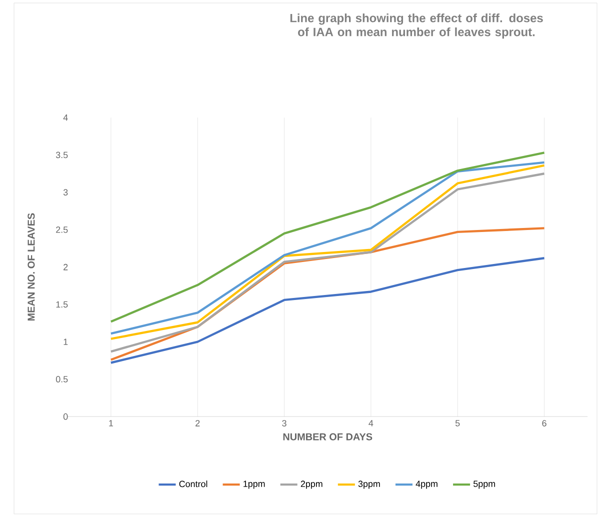  Describe the element at coordinates (369, 484) in the screenshot. I see `legend-label: 3ppm` at that location.